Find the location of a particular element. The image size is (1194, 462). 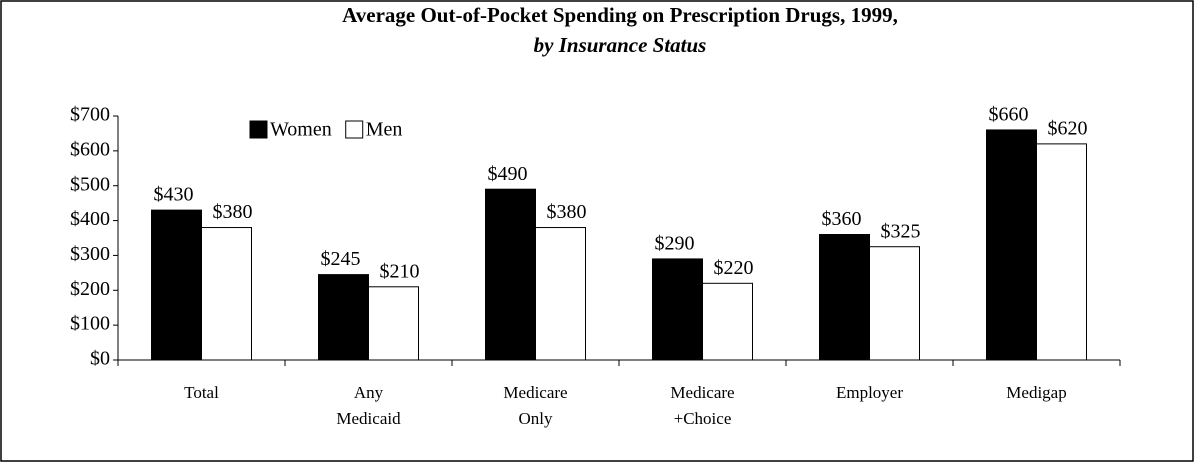

x-tick-label: Medicare Only is located at coordinates (535, 405).